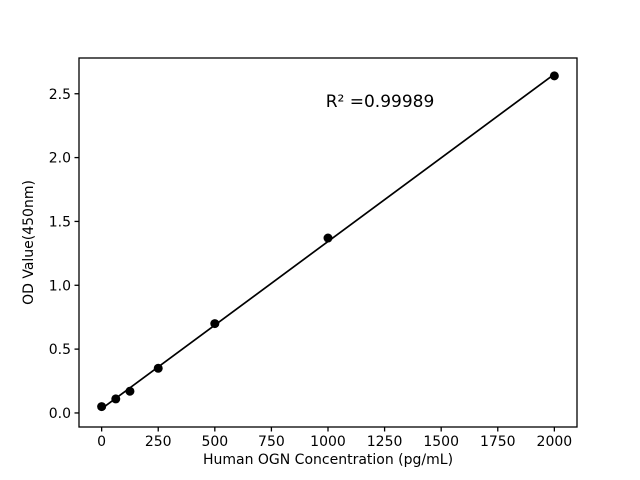 The height and width of the screenshot is (480, 640). I want to click on x-tick-label: 750, so click(271, 442).